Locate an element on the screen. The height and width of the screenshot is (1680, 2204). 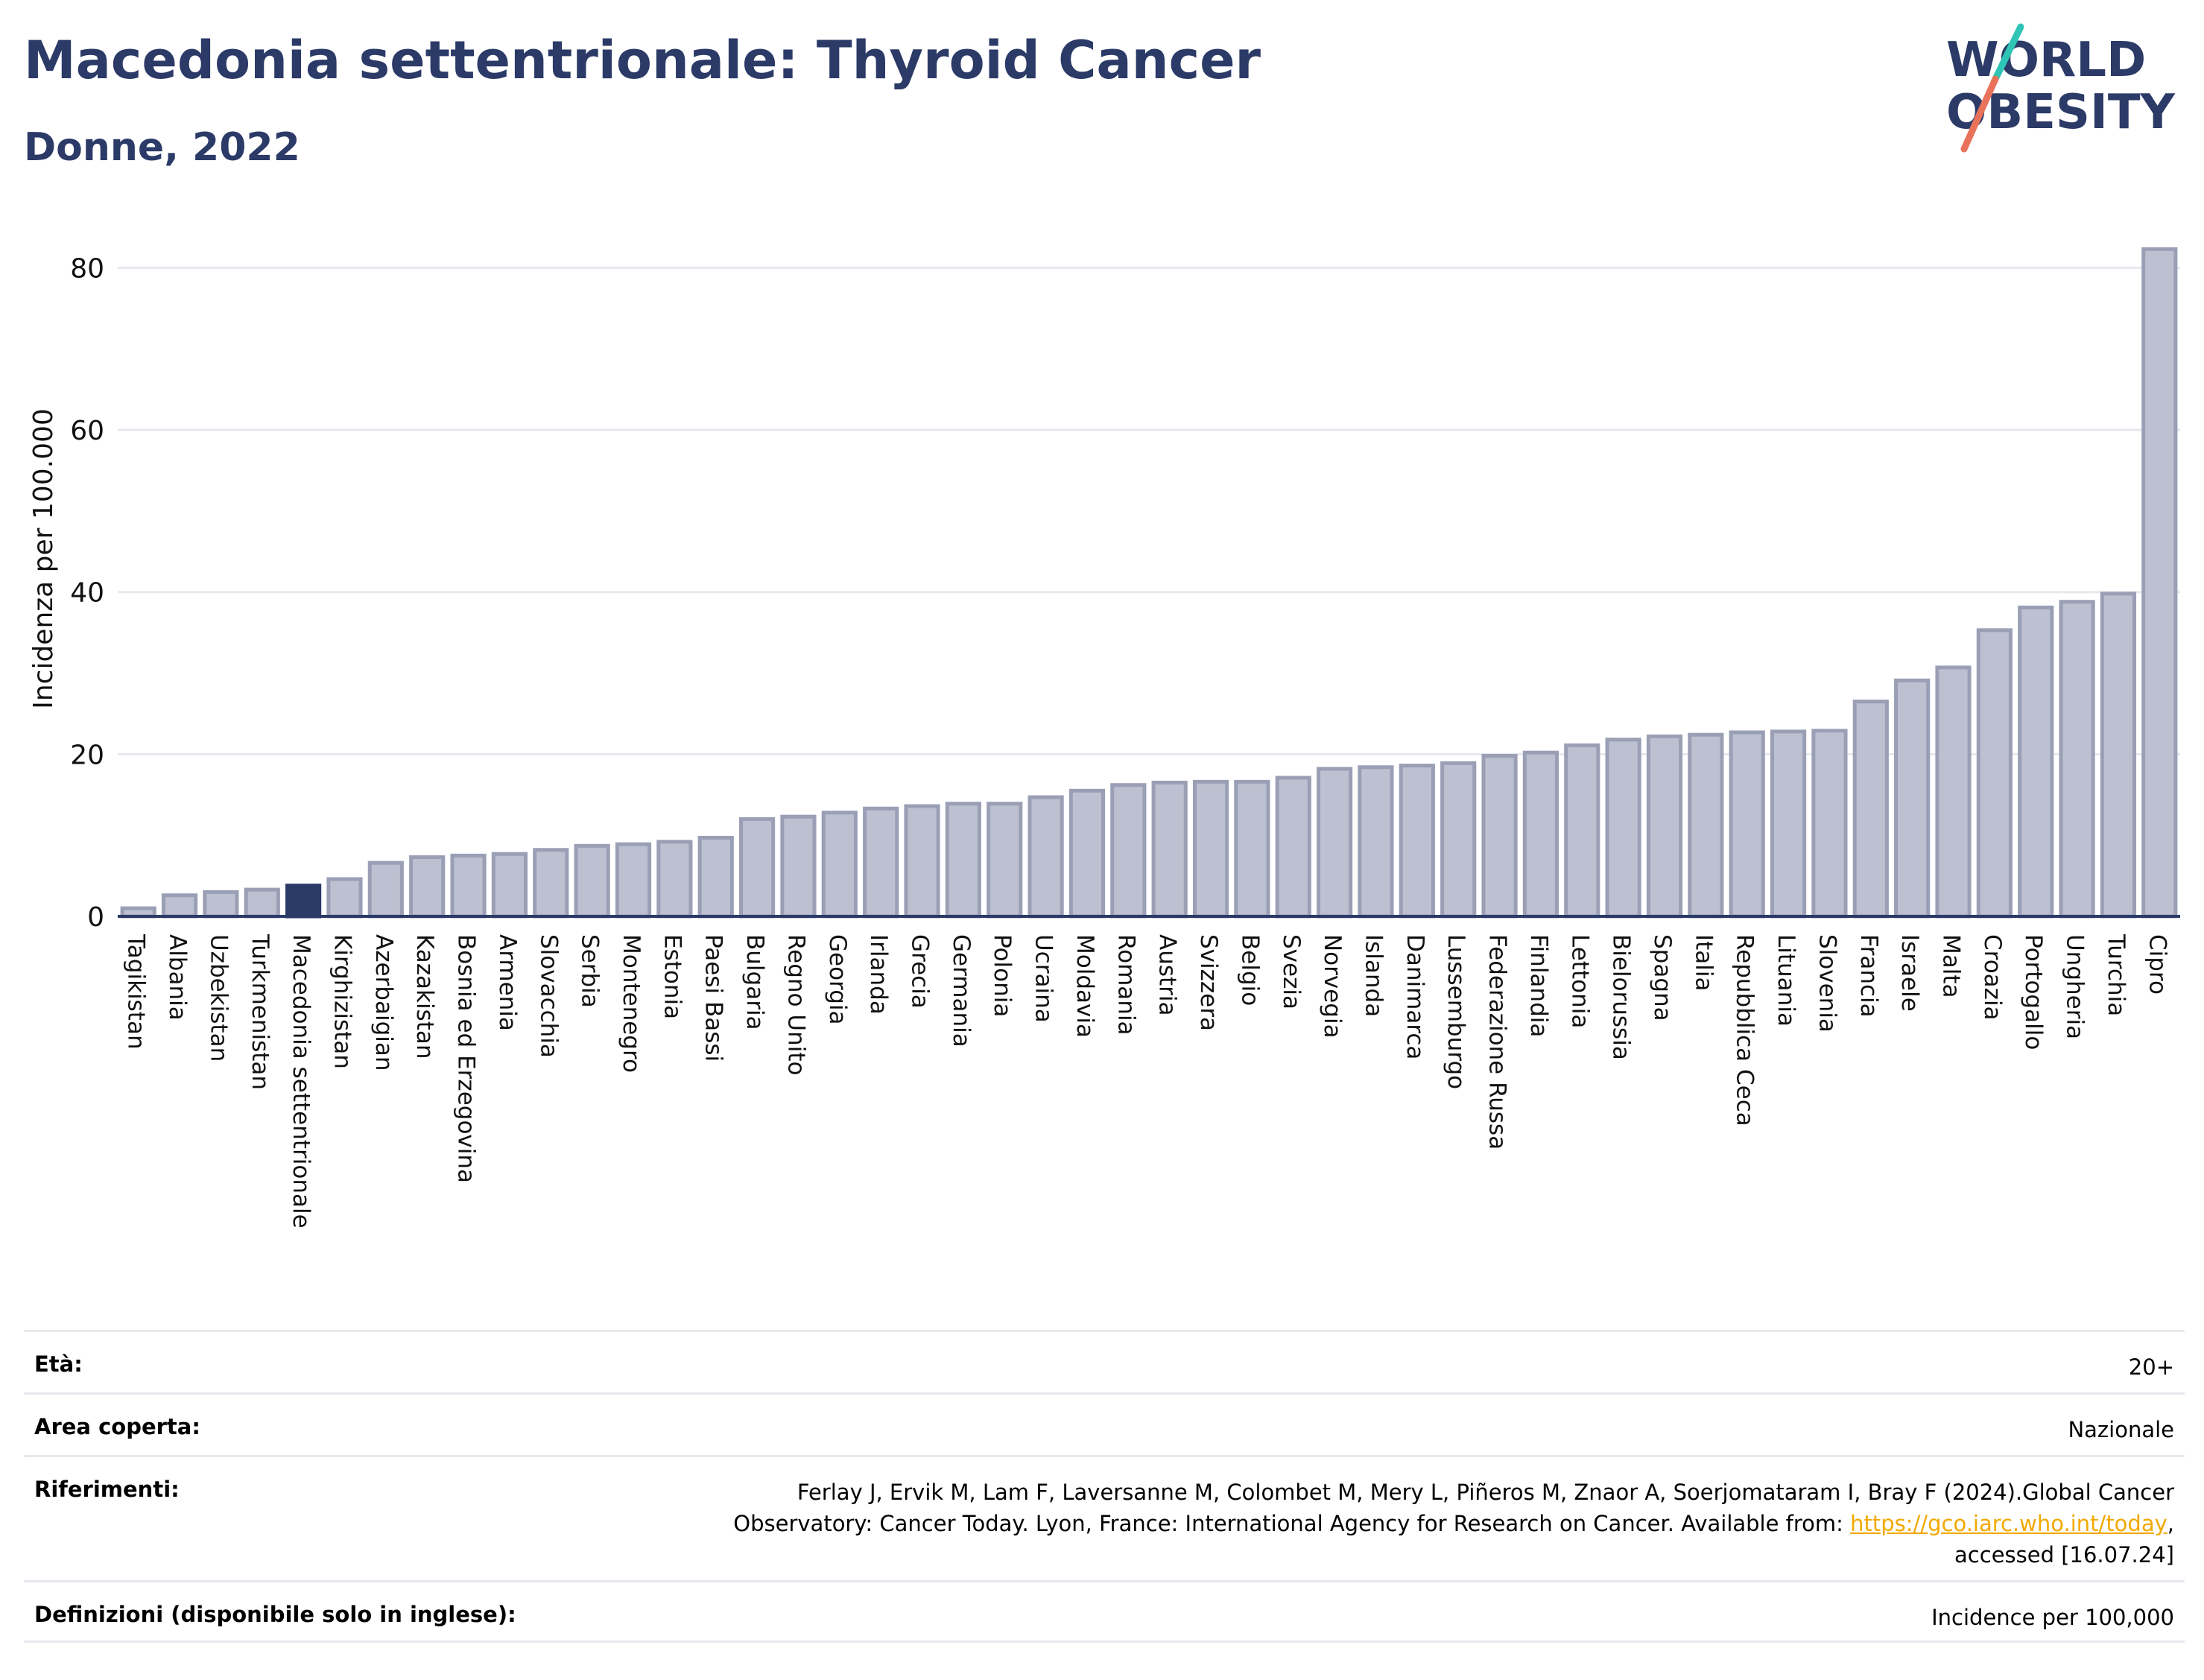
x-tick-label: Paesi Bassi is located at coordinates (713, 998).